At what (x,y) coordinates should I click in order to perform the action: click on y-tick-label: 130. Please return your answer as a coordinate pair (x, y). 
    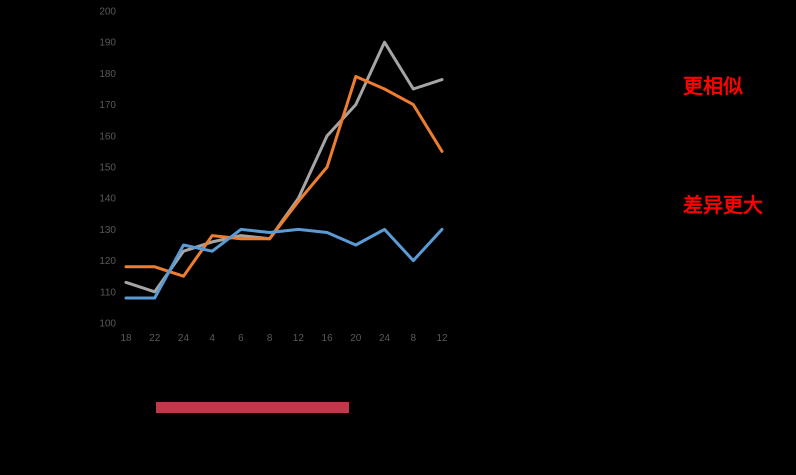
    Looking at the image, I should click on (107, 230).